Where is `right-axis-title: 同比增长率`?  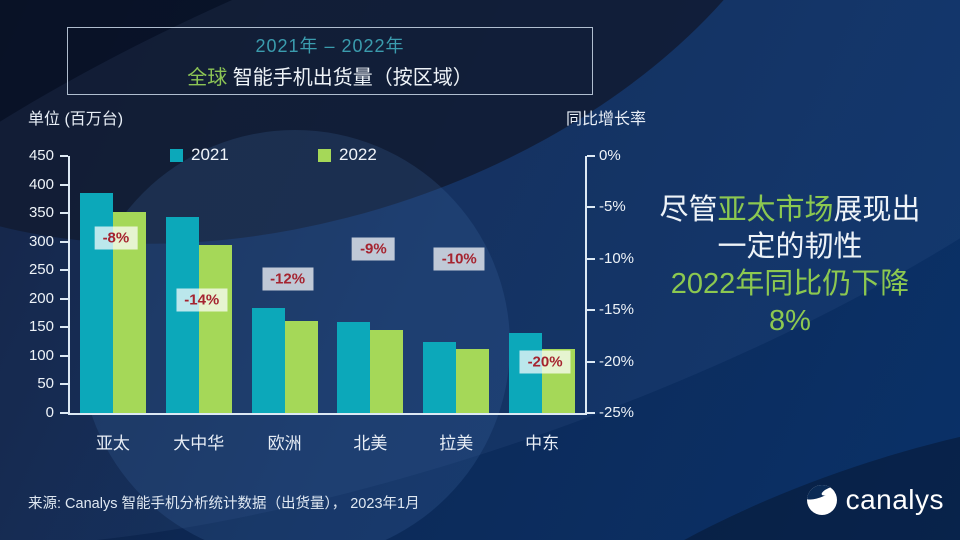
right-axis-title: 同比增长率 is located at coordinates (606, 119).